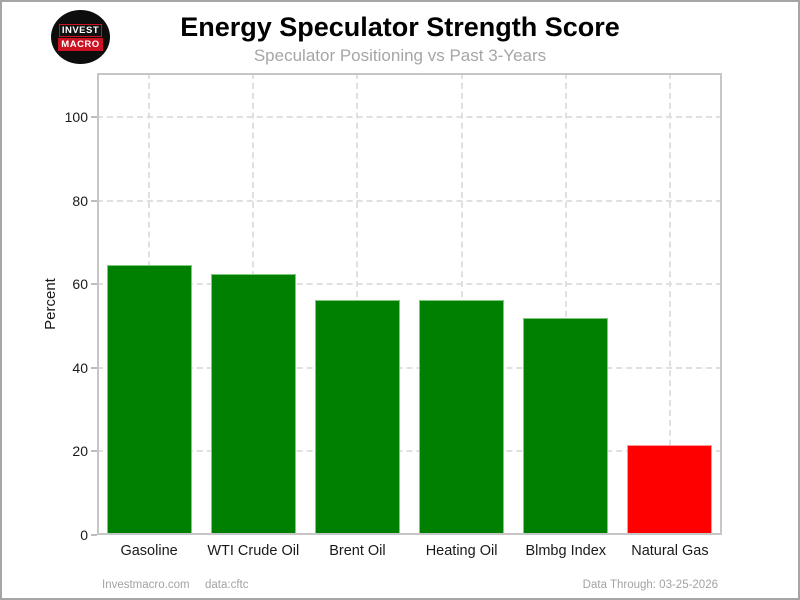 This screenshot has width=800, height=600. What do you see at coordinates (80, 367) in the screenshot?
I see `y-tick-label-40: 40` at bounding box center [80, 367].